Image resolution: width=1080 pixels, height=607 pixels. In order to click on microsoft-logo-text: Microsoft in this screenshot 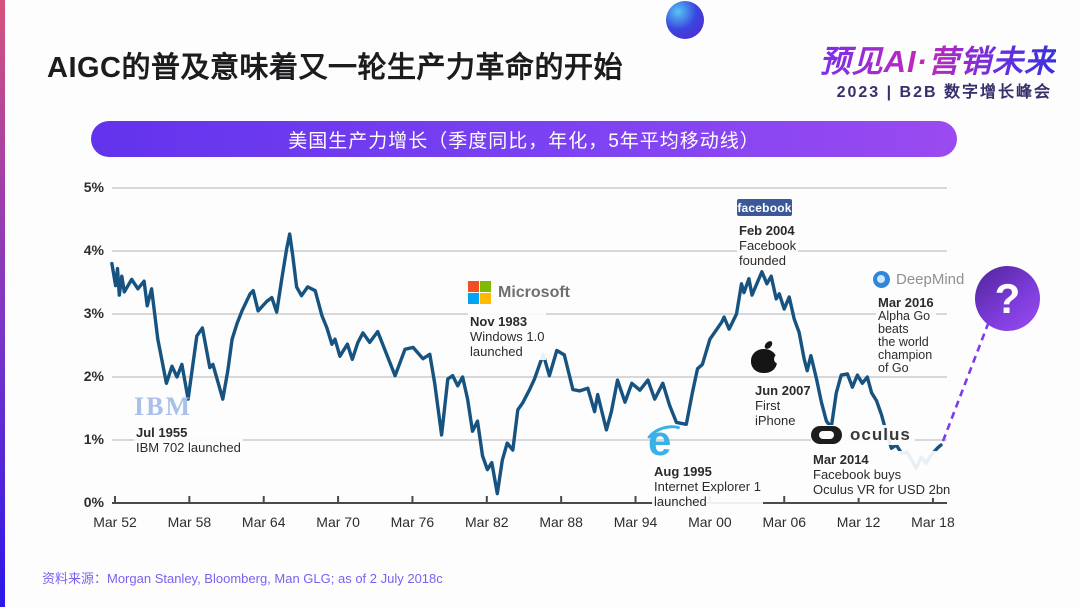, I will do `click(534, 292)`.